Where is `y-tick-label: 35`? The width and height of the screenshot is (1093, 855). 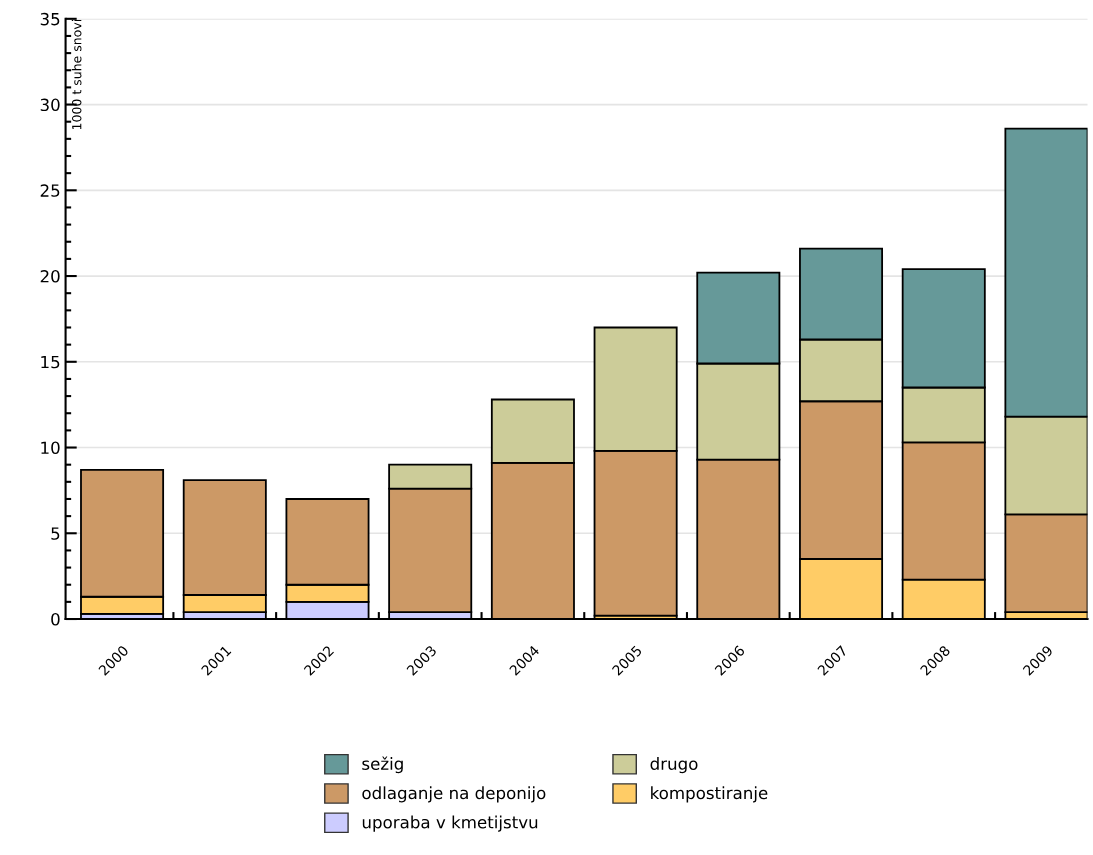
y-tick-label: 35 is located at coordinates (50, 19).